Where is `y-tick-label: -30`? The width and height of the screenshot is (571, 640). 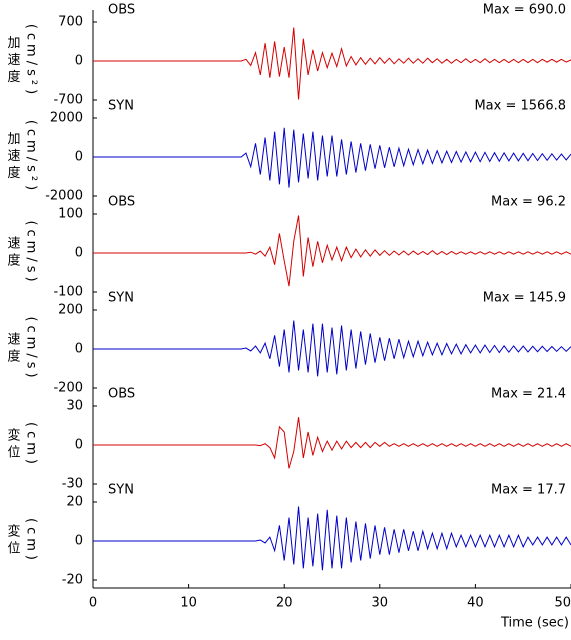 y-tick-label: -30 is located at coordinates (72, 484).